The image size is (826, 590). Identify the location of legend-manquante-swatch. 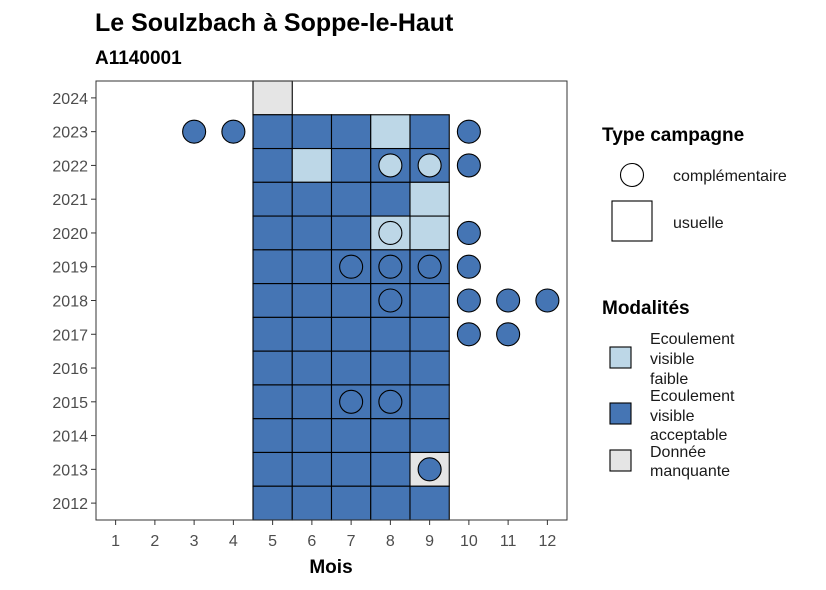
(620, 460).